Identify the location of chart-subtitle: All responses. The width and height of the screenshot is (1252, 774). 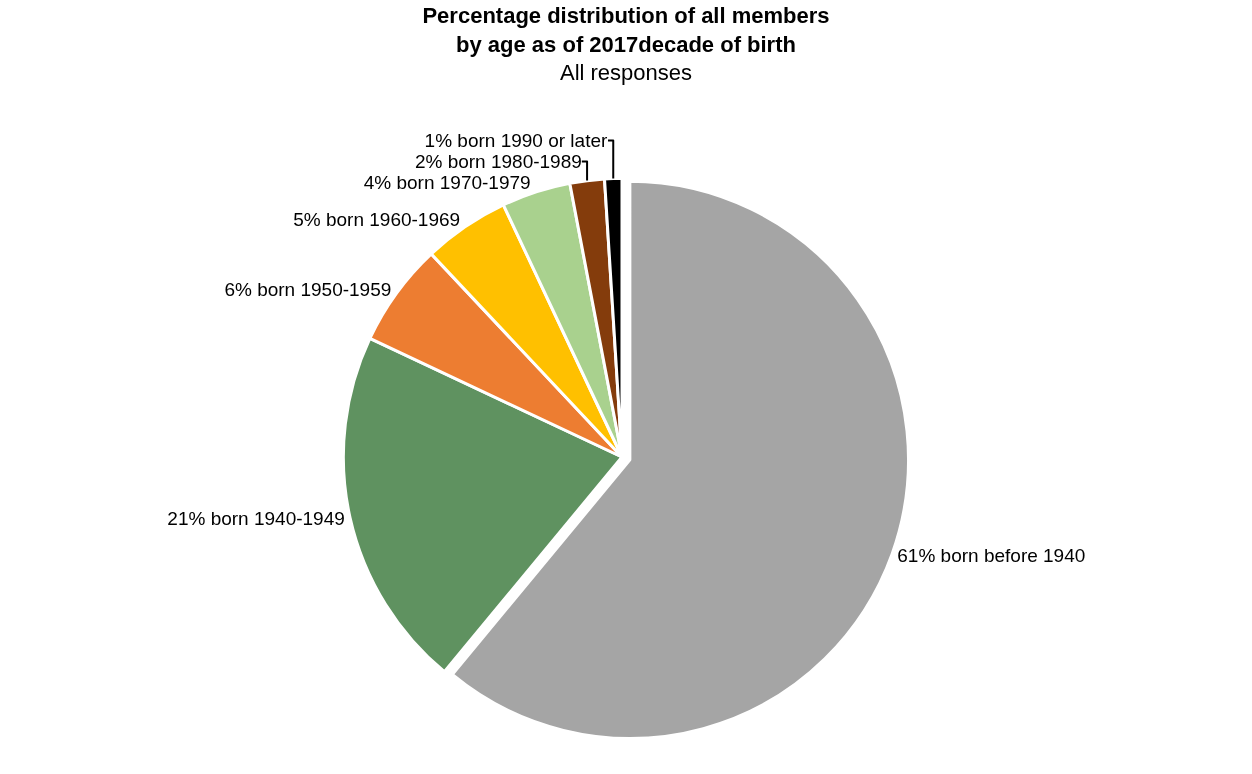
(626, 73).